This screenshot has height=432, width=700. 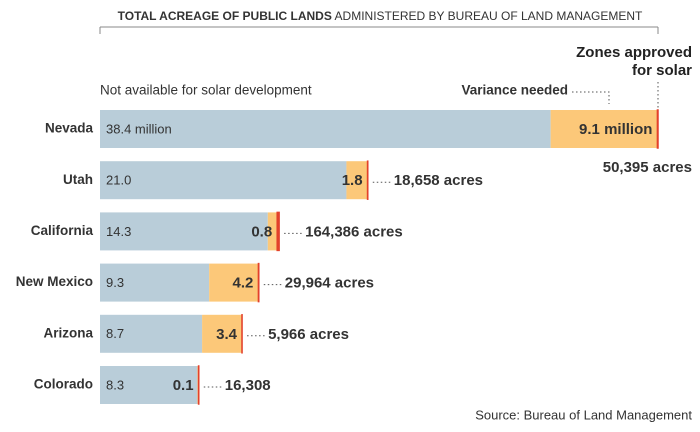 I want to click on value-label: 50,395 acres, so click(x=647, y=167).